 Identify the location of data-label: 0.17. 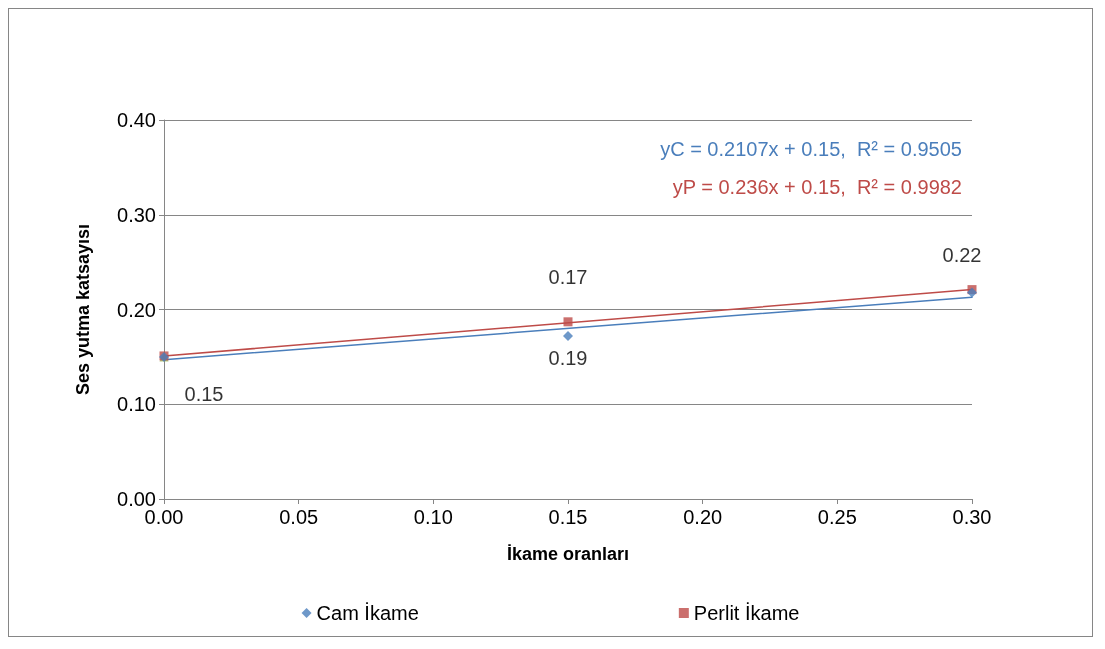
(568, 277).